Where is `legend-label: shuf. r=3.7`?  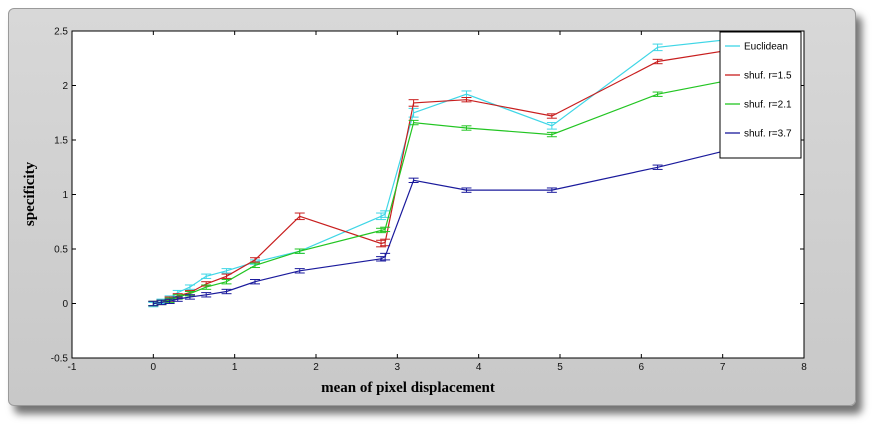 legend-label: shuf. r=3.7 is located at coordinates (768, 134).